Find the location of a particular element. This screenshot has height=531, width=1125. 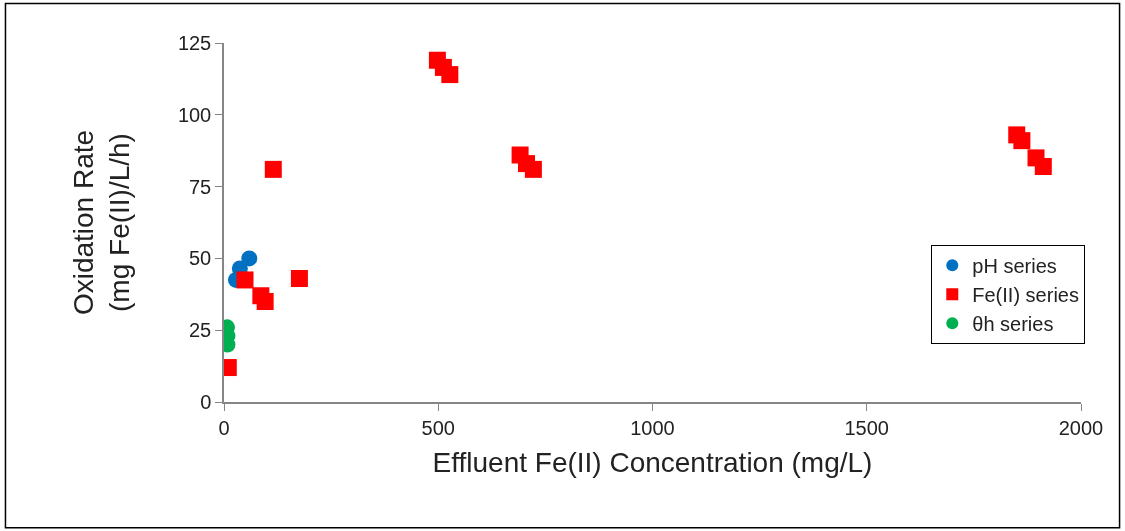

x-tick-label: 0 is located at coordinates (224, 427).